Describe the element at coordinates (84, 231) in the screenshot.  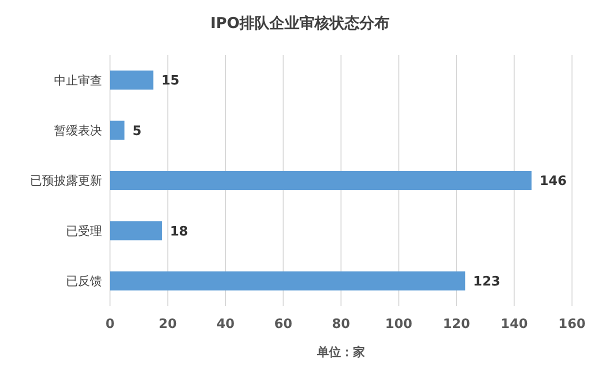
I see `y-tick-label: 已受理` at that location.